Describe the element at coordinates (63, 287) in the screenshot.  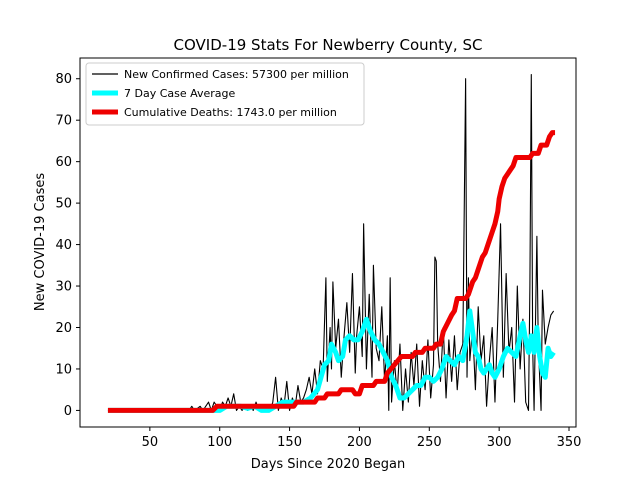
I see `y-tick-label: 30` at that location.